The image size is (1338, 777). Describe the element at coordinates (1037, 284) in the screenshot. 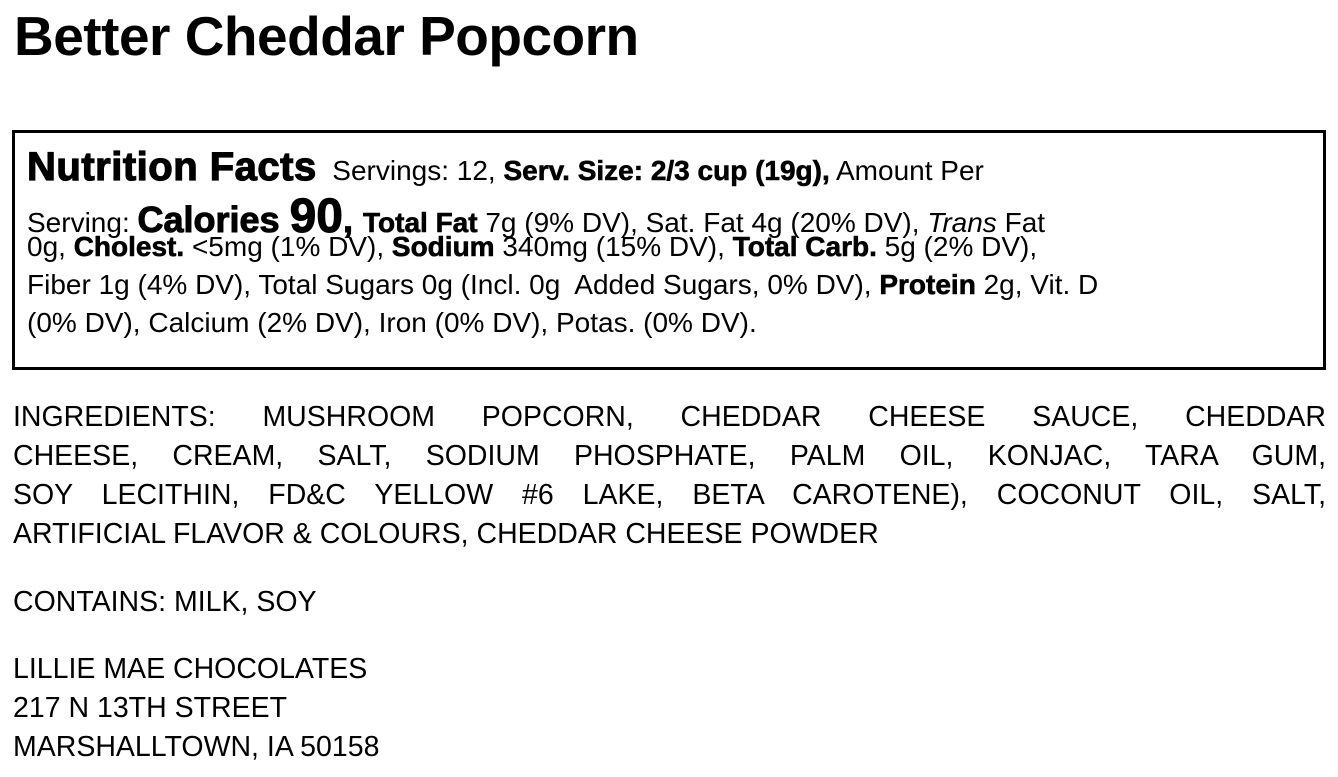

I see `nutrition-text-normal: 2g, Vit. D` at that location.